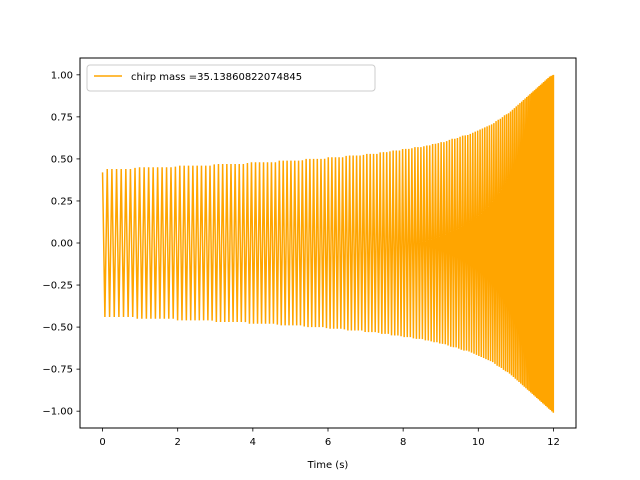  I want to click on x-tick-label: 8, so click(403, 442).